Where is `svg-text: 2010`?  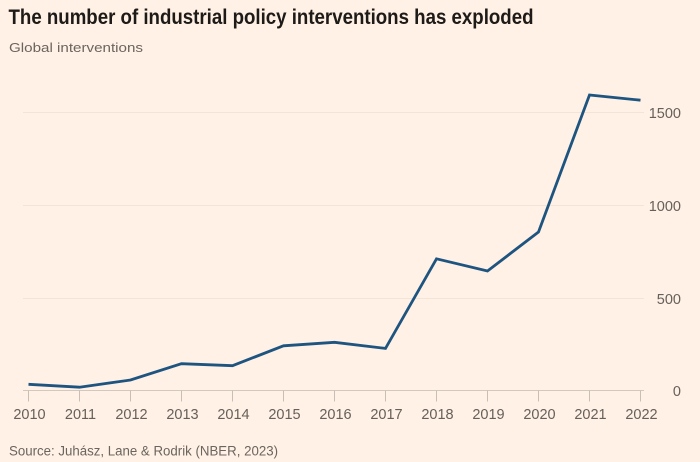
svg-text: 2010 is located at coordinates (29, 415).